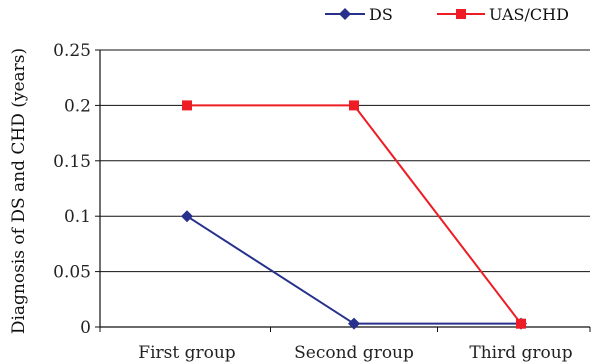 Image resolution: width=595 pixels, height=364 pixels. I want to click on x-tick-label: Second group, so click(354, 353).